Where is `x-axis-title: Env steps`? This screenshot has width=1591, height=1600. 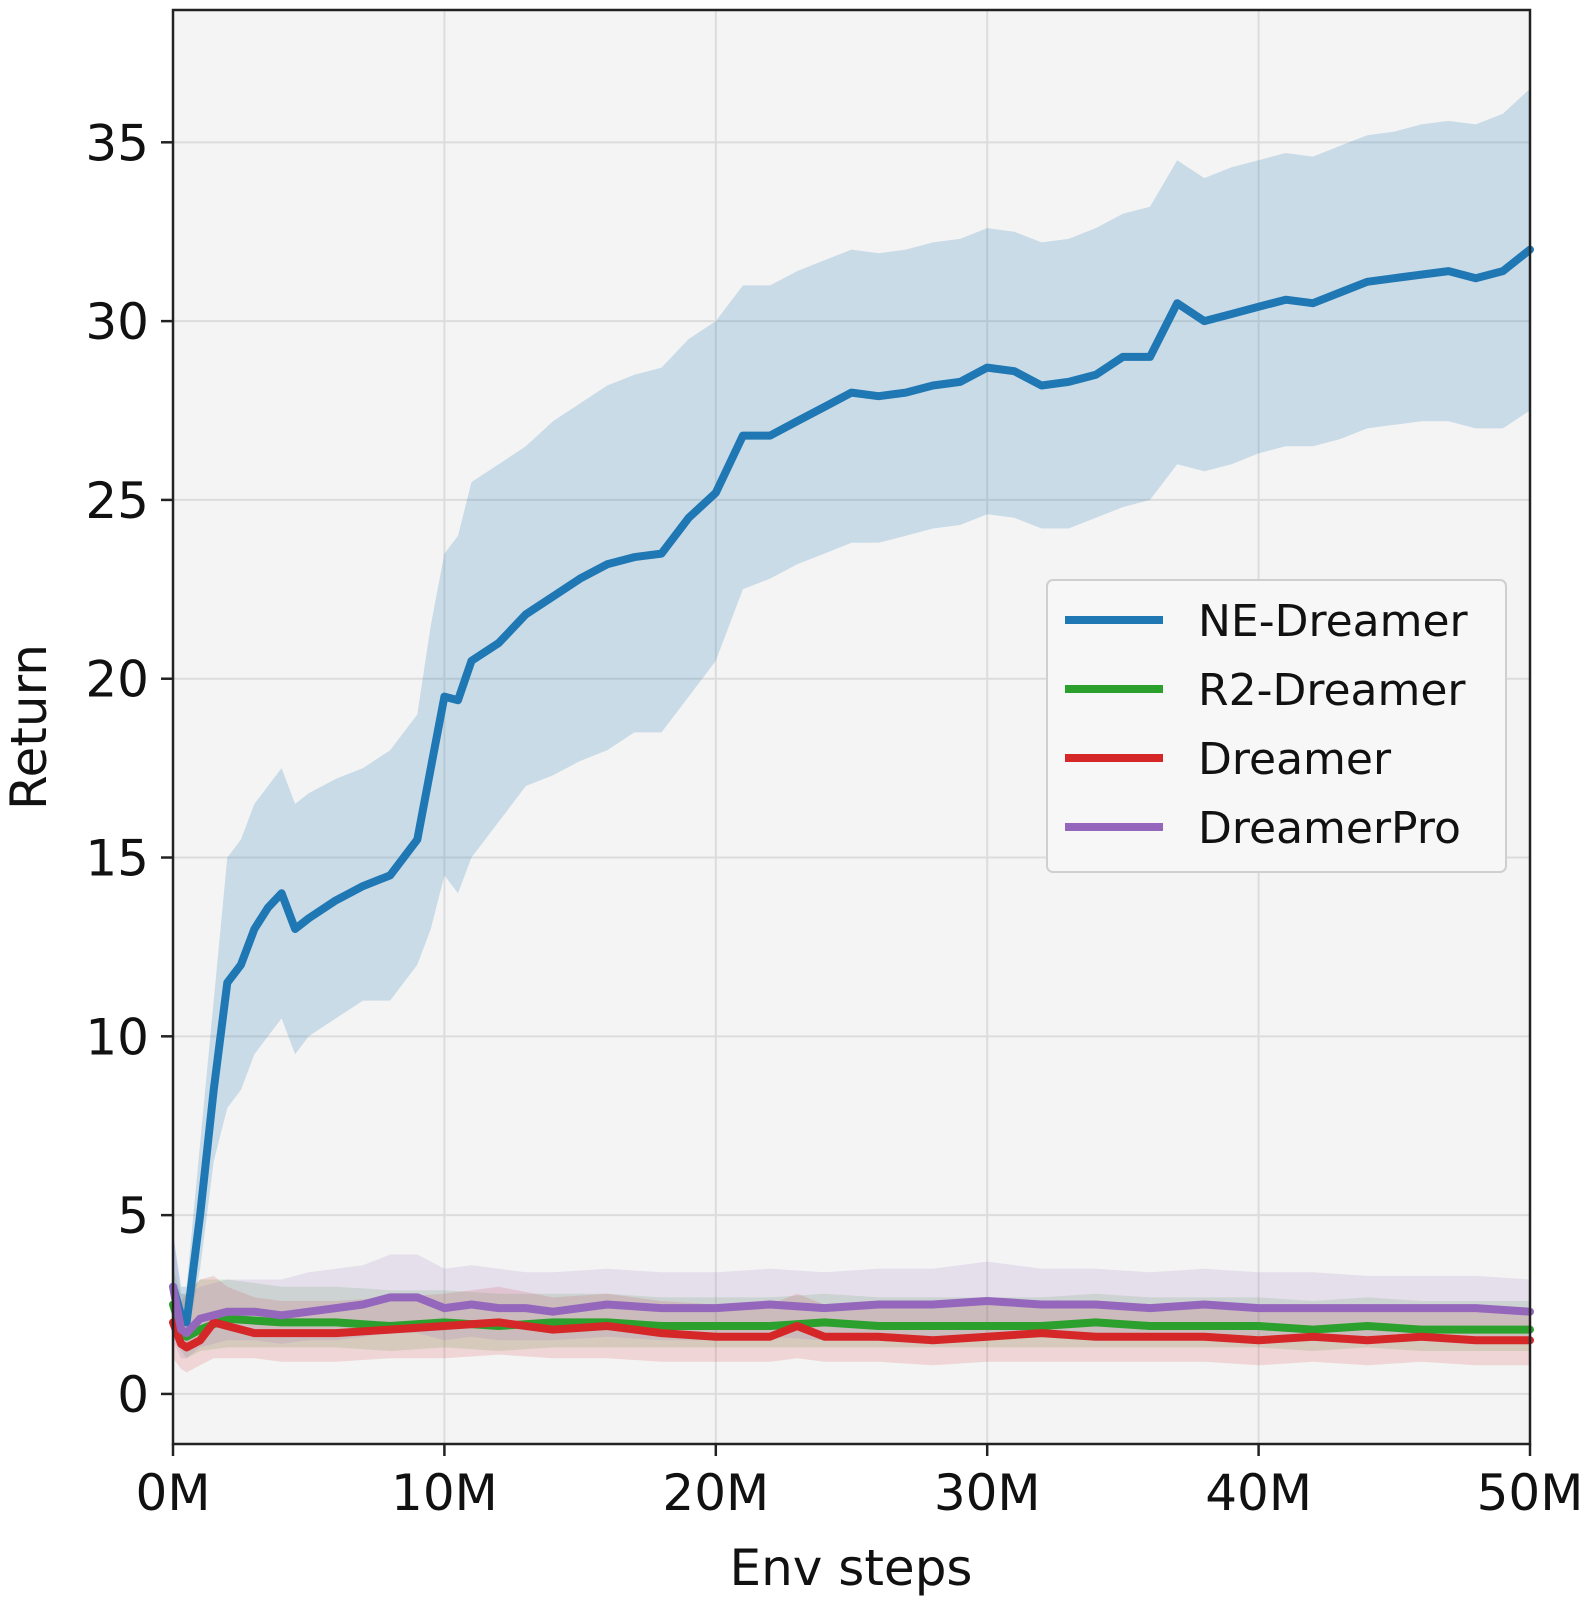 x-axis-title: Env steps is located at coordinates (851, 1568).